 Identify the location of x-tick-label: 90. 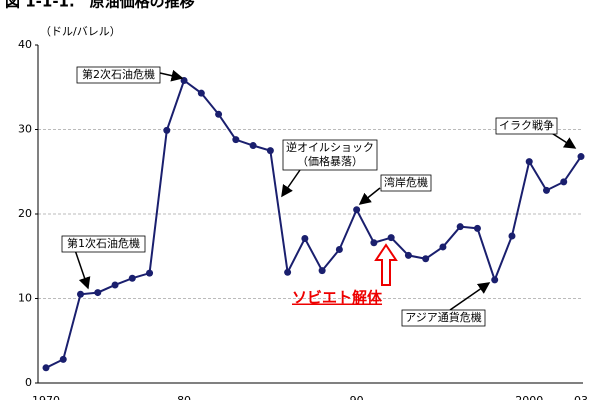
(357, 397).